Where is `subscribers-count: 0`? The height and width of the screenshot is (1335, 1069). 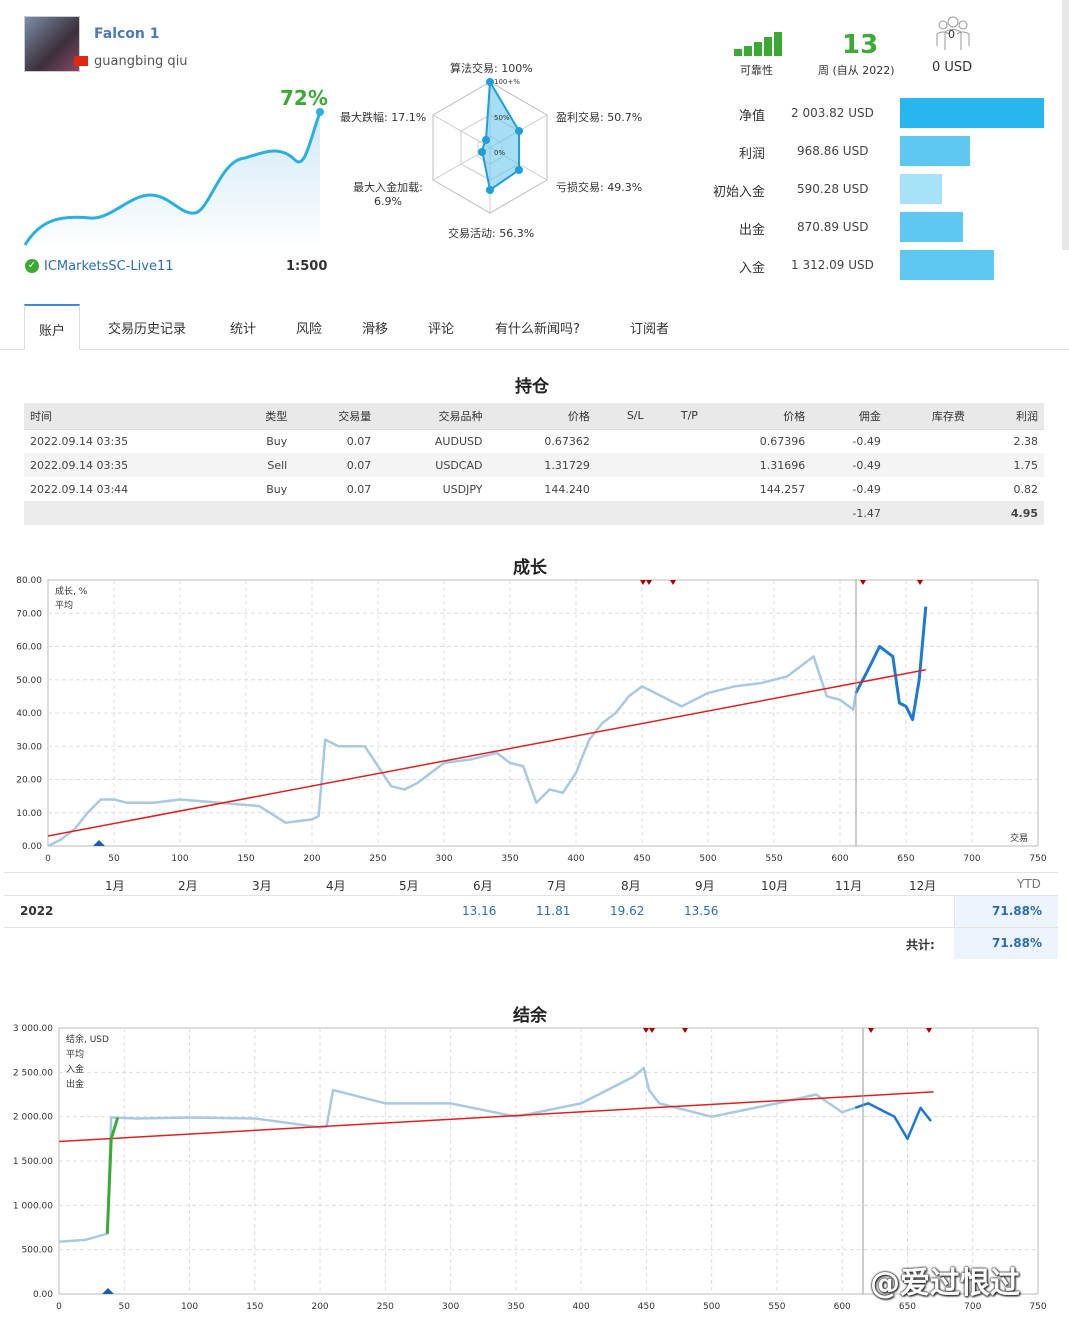 subscribers-count: 0 is located at coordinates (951, 34).